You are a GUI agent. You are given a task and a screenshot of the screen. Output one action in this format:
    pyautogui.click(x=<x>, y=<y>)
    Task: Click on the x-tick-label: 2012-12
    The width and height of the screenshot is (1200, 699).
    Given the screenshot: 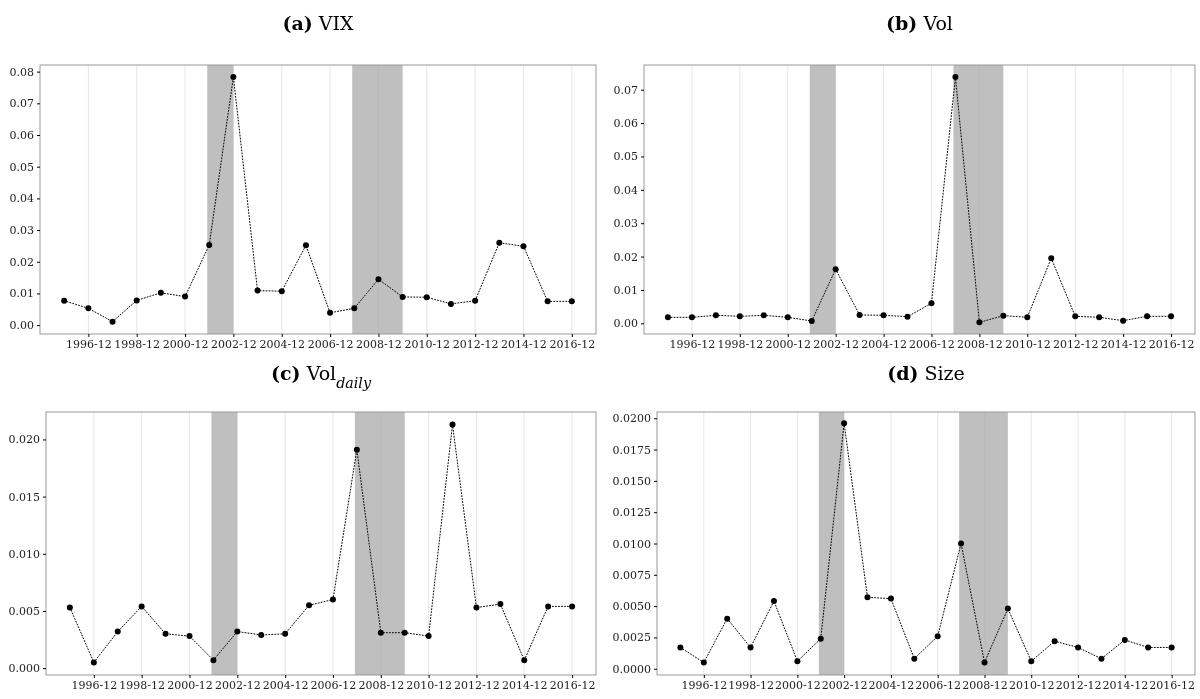 What is the action you would take?
    pyautogui.click(x=475, y=344)
    